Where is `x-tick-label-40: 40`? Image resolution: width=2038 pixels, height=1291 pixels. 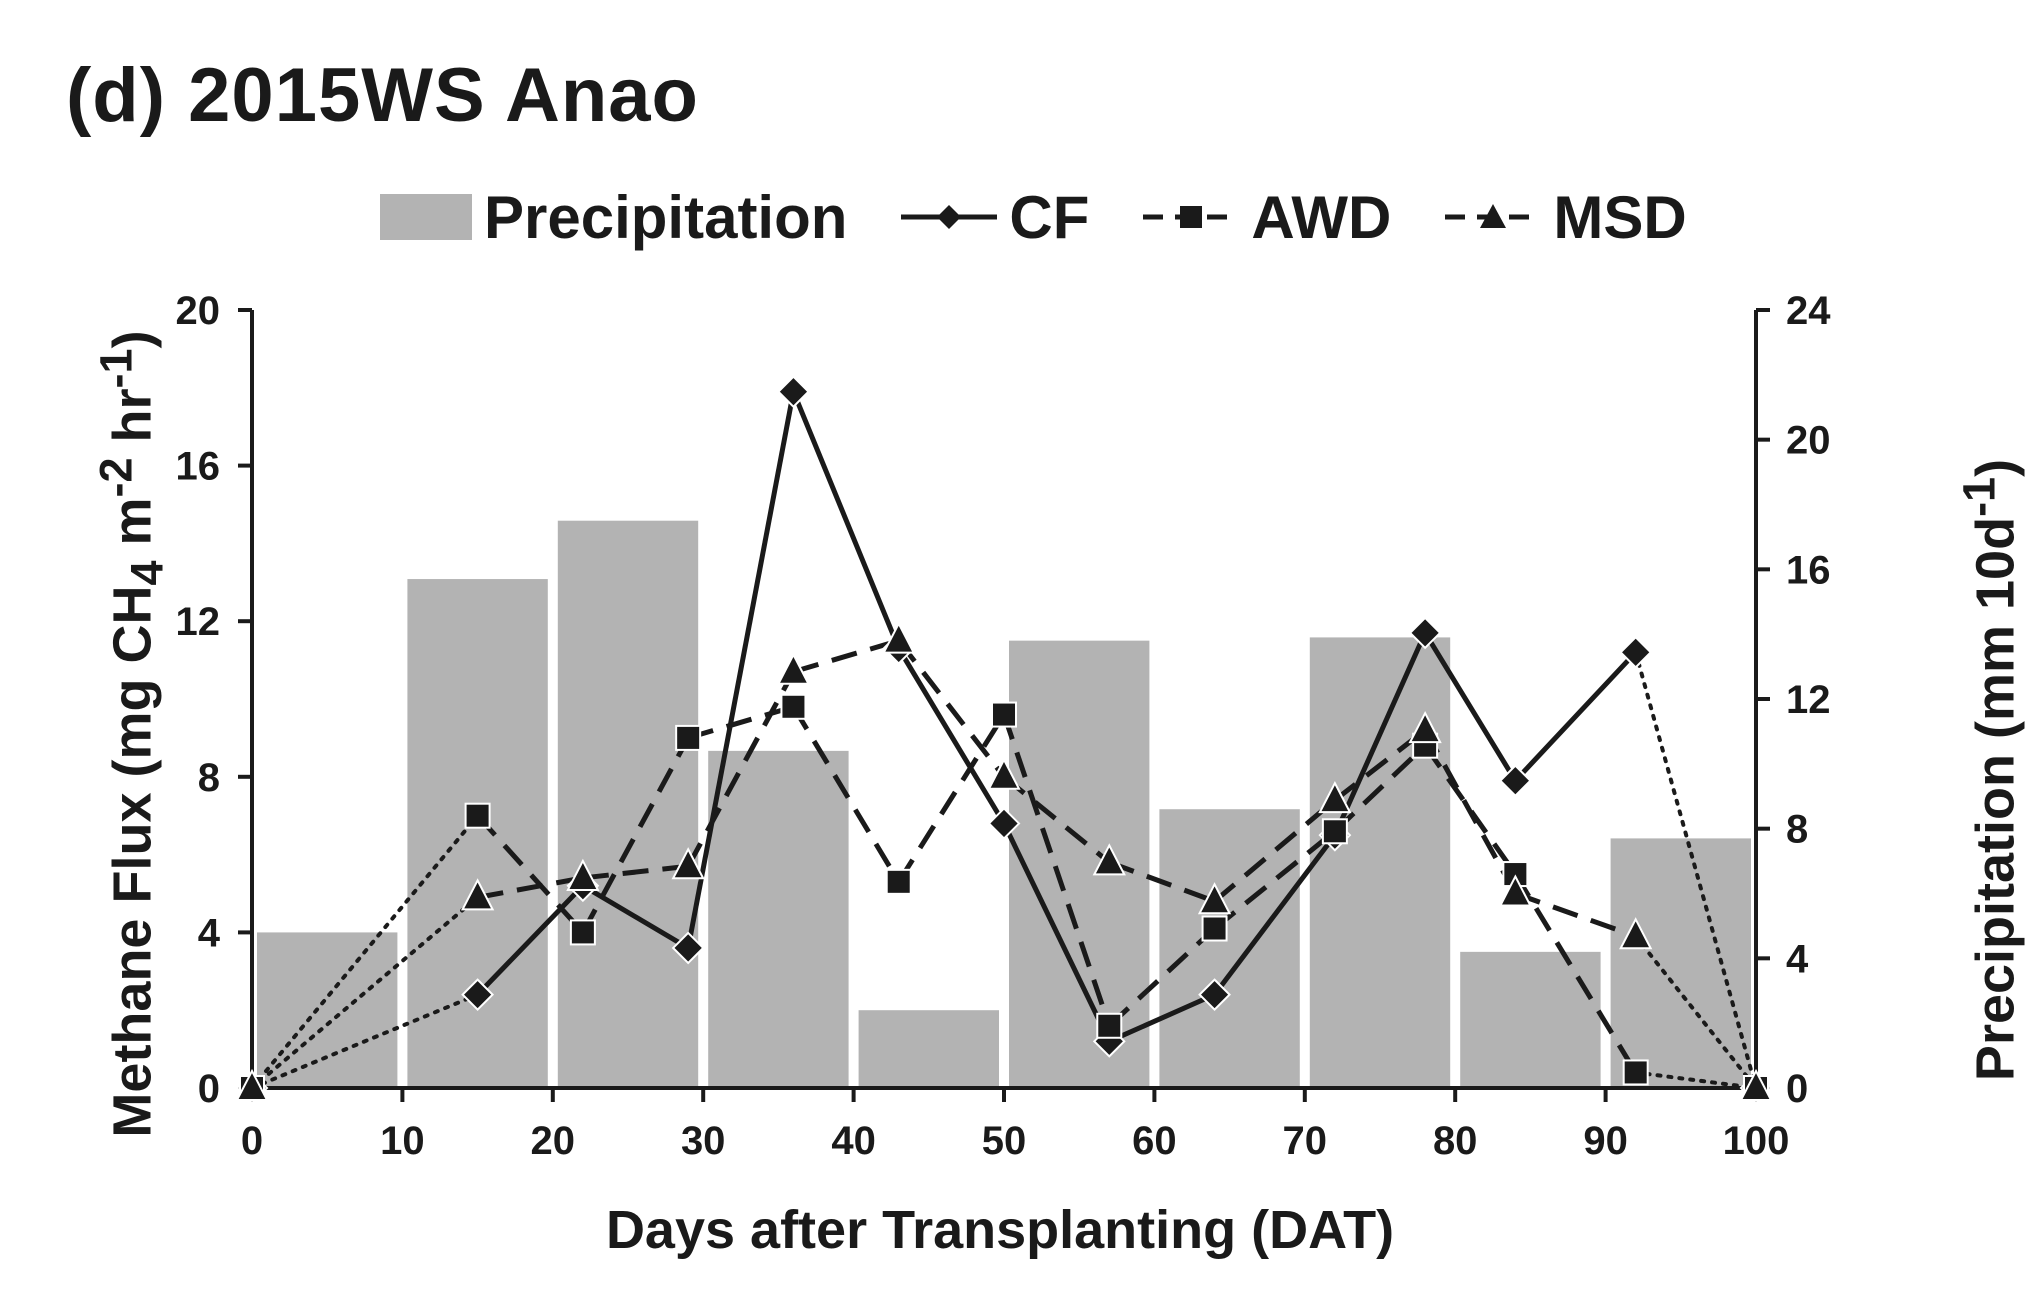 x-tick-label-40: 40 is located at coordinates (853, 1141).